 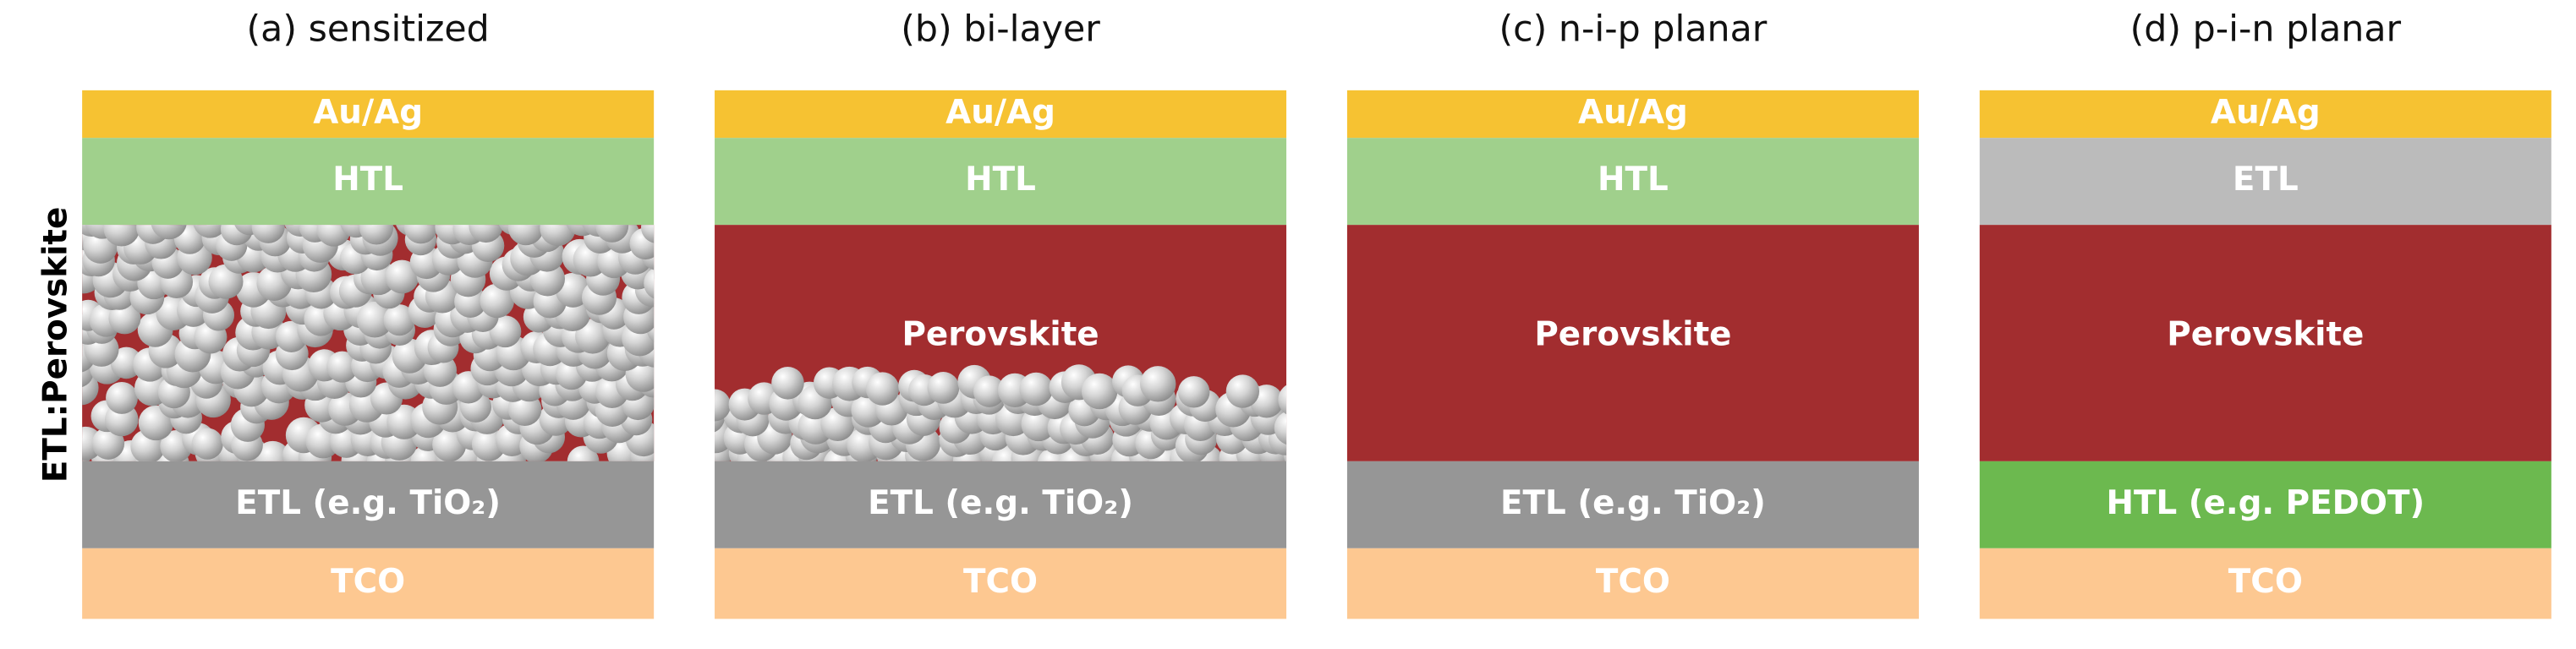 I want to click on panel-title: (b) bi-layer, so click(x=1000, y=29).